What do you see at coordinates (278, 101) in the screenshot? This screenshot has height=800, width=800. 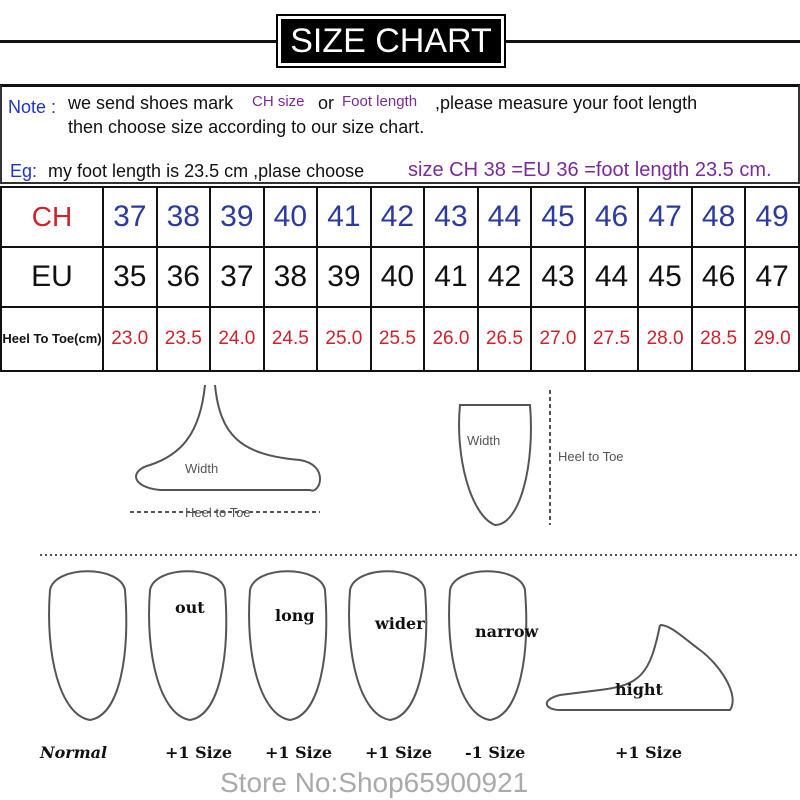 I see `ch-size-text: CH size` at bounding box center [278, 101].